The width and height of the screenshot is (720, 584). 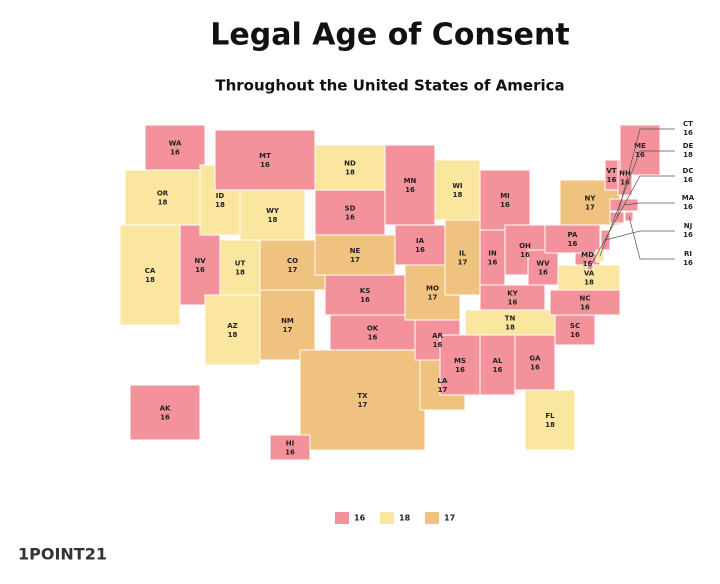 I want to click on state-abbr: IN, so click(x=492, y=254).